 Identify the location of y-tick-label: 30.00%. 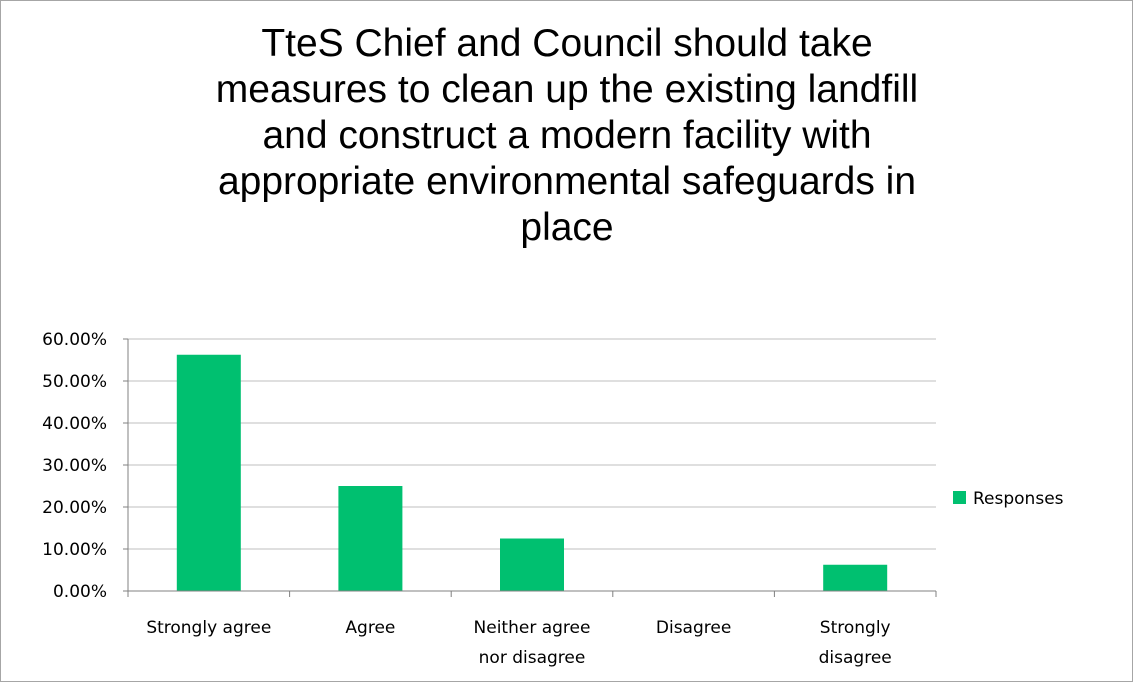
(74, 466).